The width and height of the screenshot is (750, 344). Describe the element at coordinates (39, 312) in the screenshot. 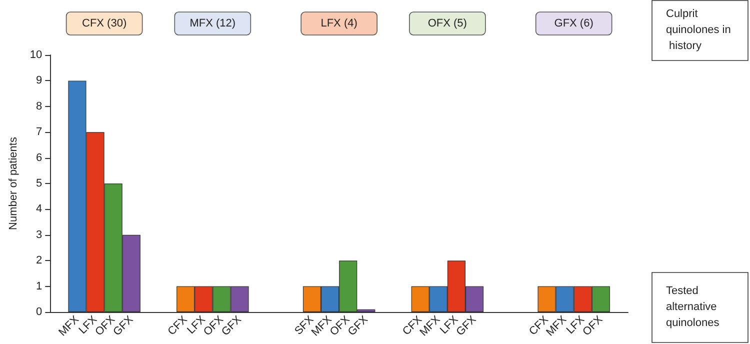

I see `y-tick-label: 0` at that location.